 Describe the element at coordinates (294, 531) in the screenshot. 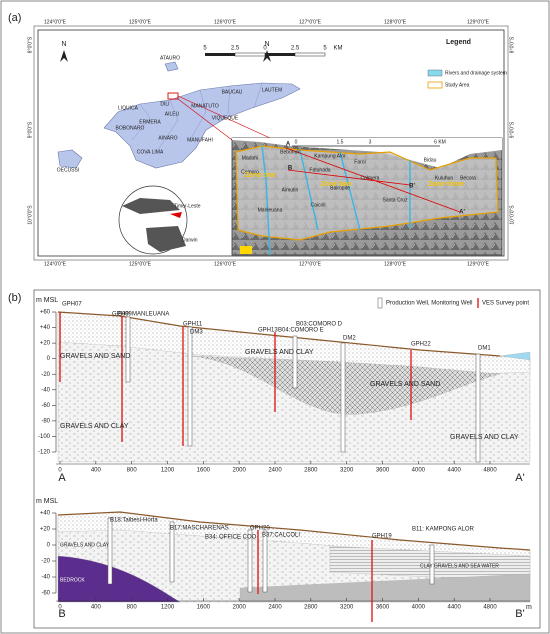

I see `ground-surface` at that location.